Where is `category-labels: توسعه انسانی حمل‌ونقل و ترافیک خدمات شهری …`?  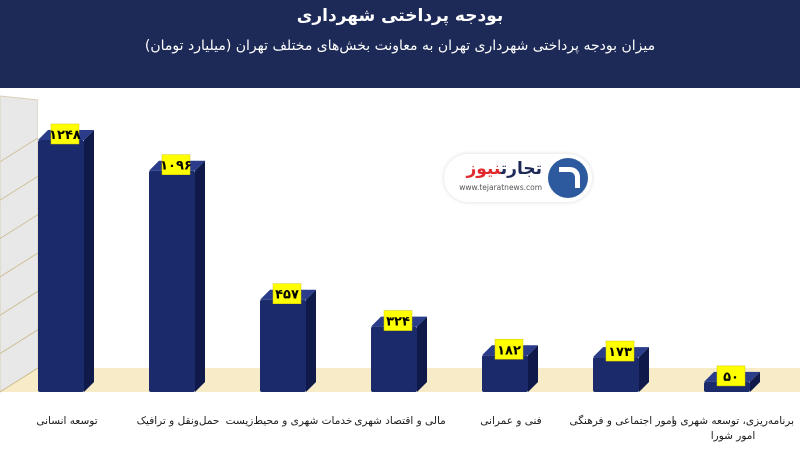
category-labels: توسعه انسانی حمل‌ونقل و ترافیک خدمات شهری … is located at coordinates (415, 428).